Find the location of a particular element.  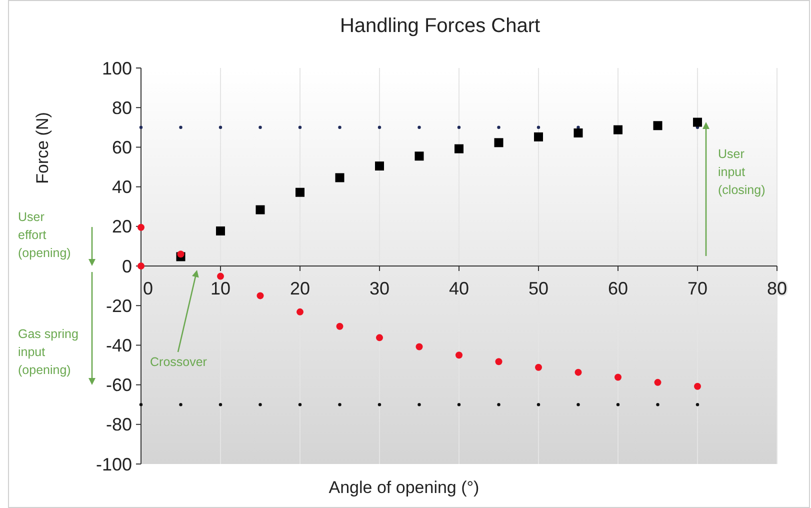

x-tick-label: 0 is located at coordinates (148, 288).